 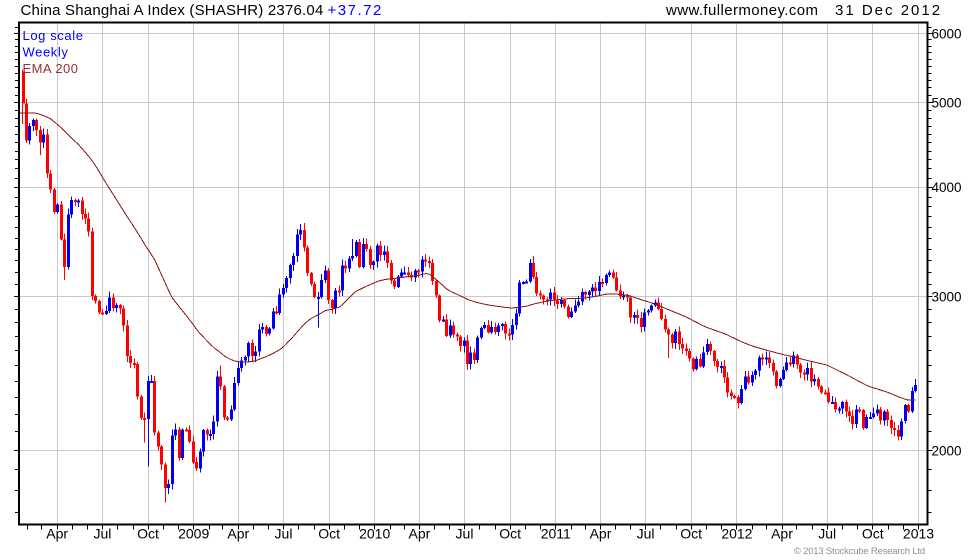 What do you see at coordinates (947, 103) in the screenshot?
I see `svg-text: 5000` at bounding box center [947, 103].